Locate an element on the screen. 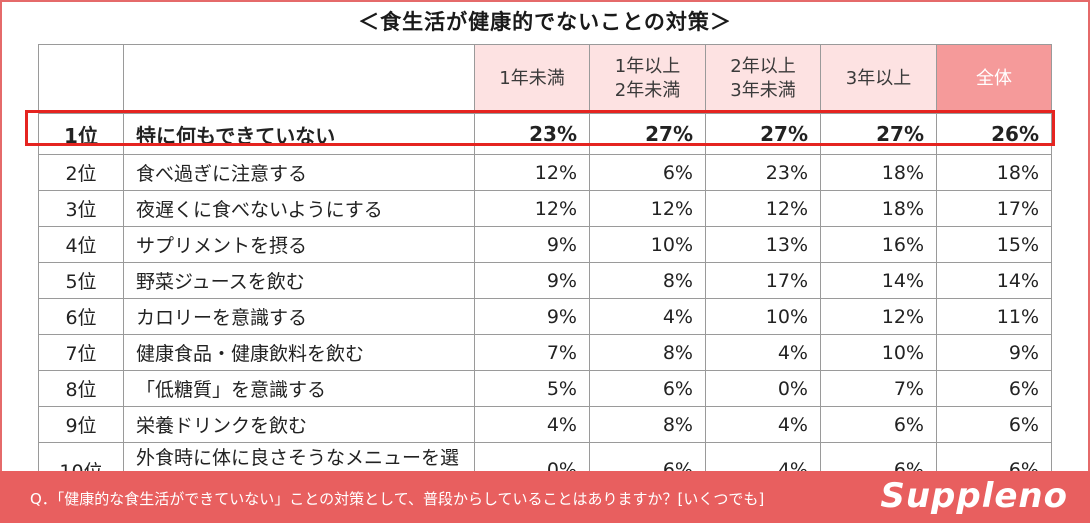 The height and width of the screenshot is (523, 1090). table-row: 1位 特に何もできていない 23% 27% 27% 27% 26% is located at coordinates (545, 134).